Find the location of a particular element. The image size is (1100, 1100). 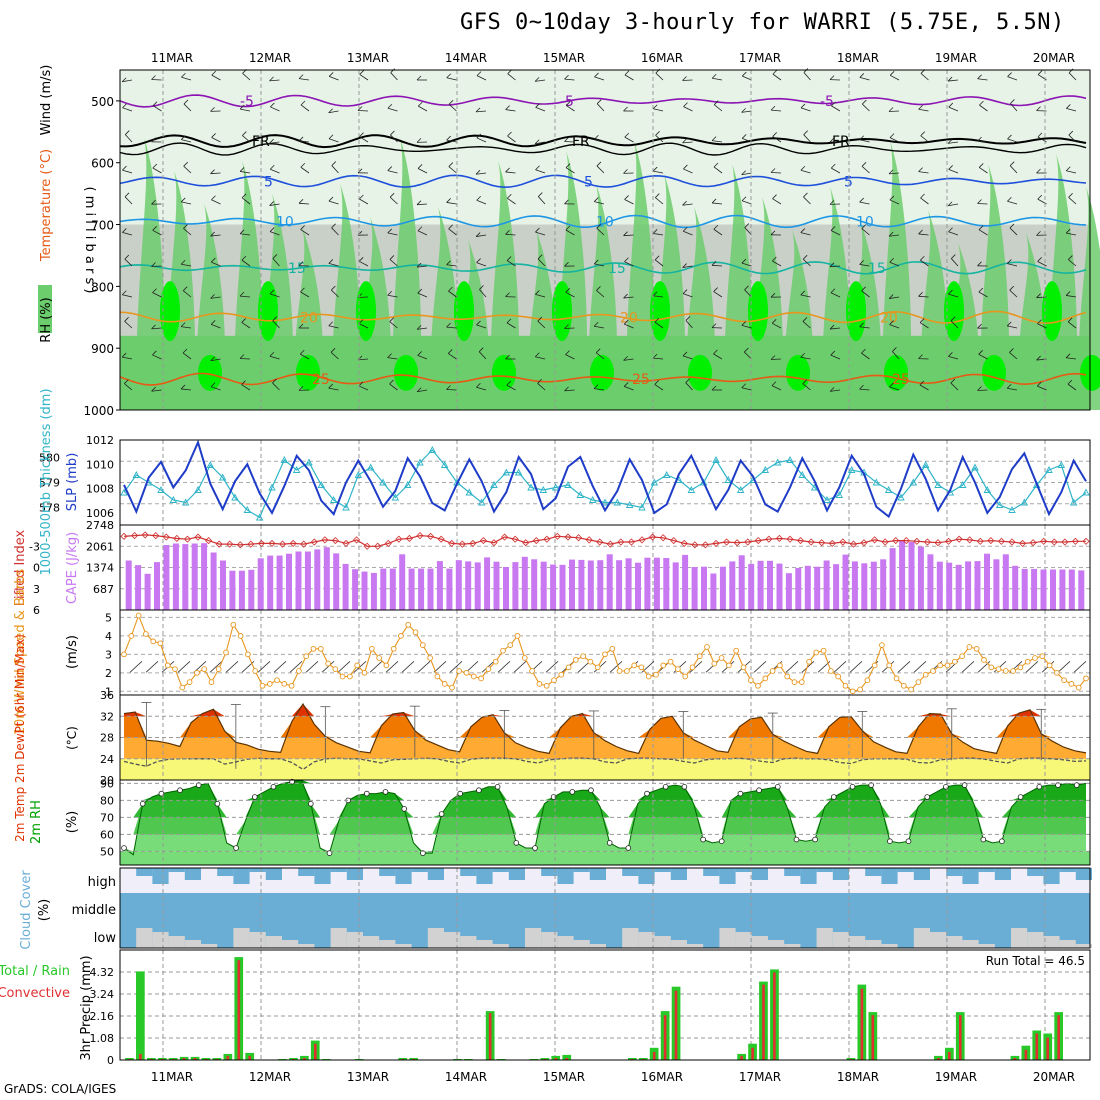

temperature-axis-label: Temperature (°C) is located at coordinates (46, 205).